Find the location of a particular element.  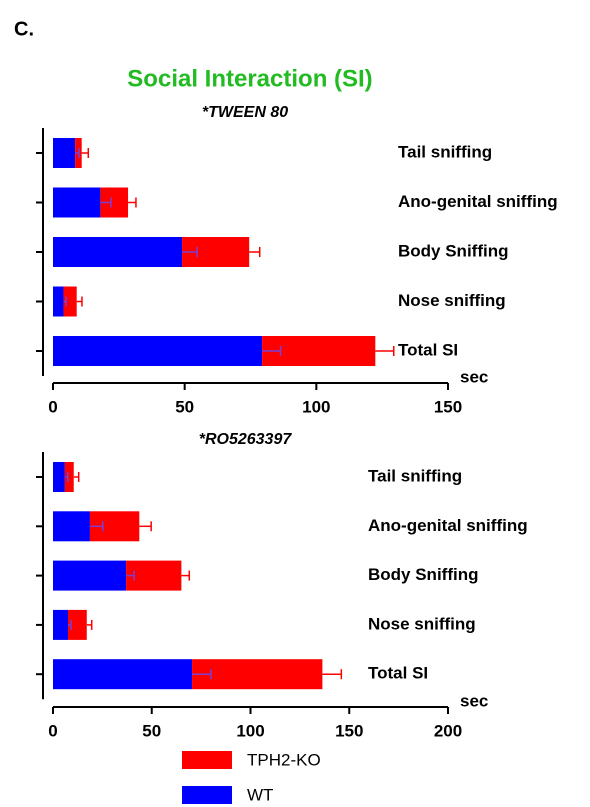

legend-label: TPH2-KO is located at coordinates (284, 759).